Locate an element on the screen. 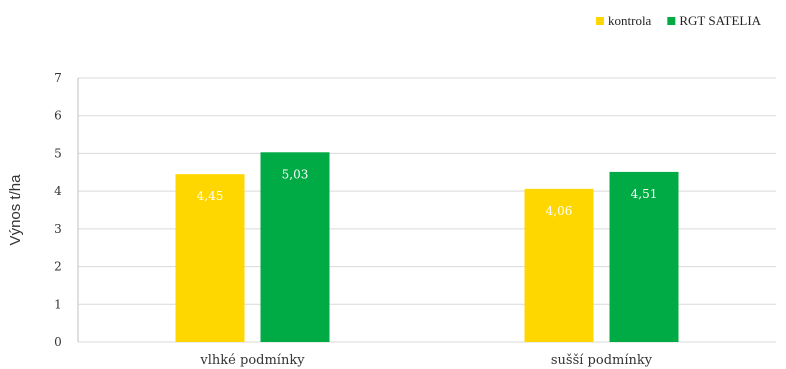 The height and width of the screenshot is (369, 786). y-axis-label: Výnos t/ha is located at coordinates (15, 210).